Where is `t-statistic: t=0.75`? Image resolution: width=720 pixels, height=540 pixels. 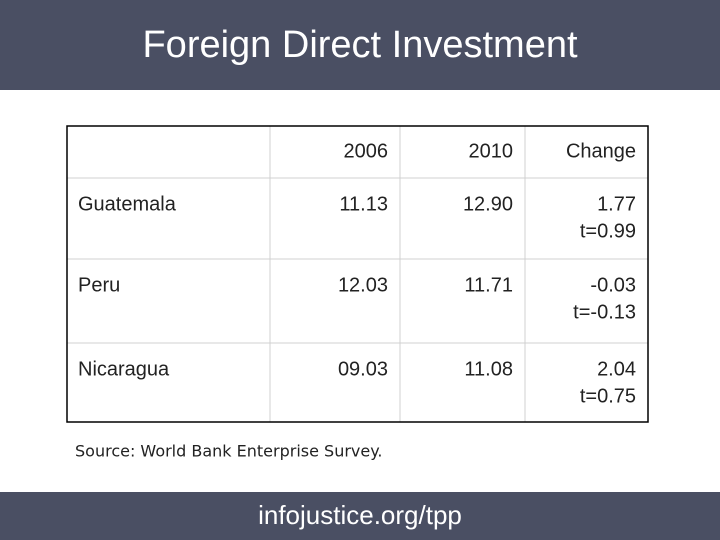
t-statistic: t=0.75 is located at coordinates (608, 396).